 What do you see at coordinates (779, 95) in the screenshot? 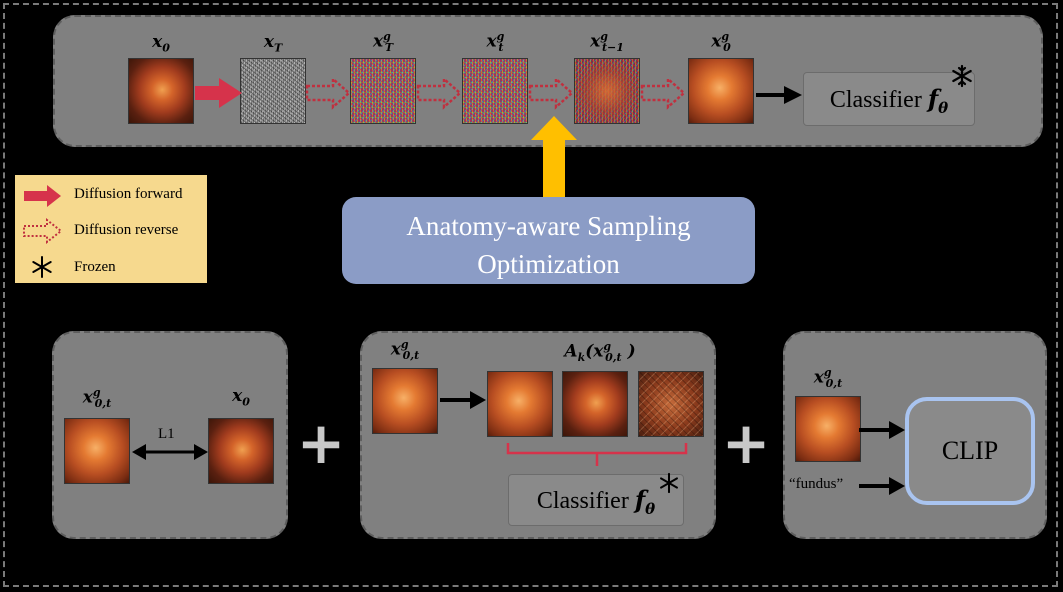
I see `classifier-arrow-icon` at bounding box center [779, 95].